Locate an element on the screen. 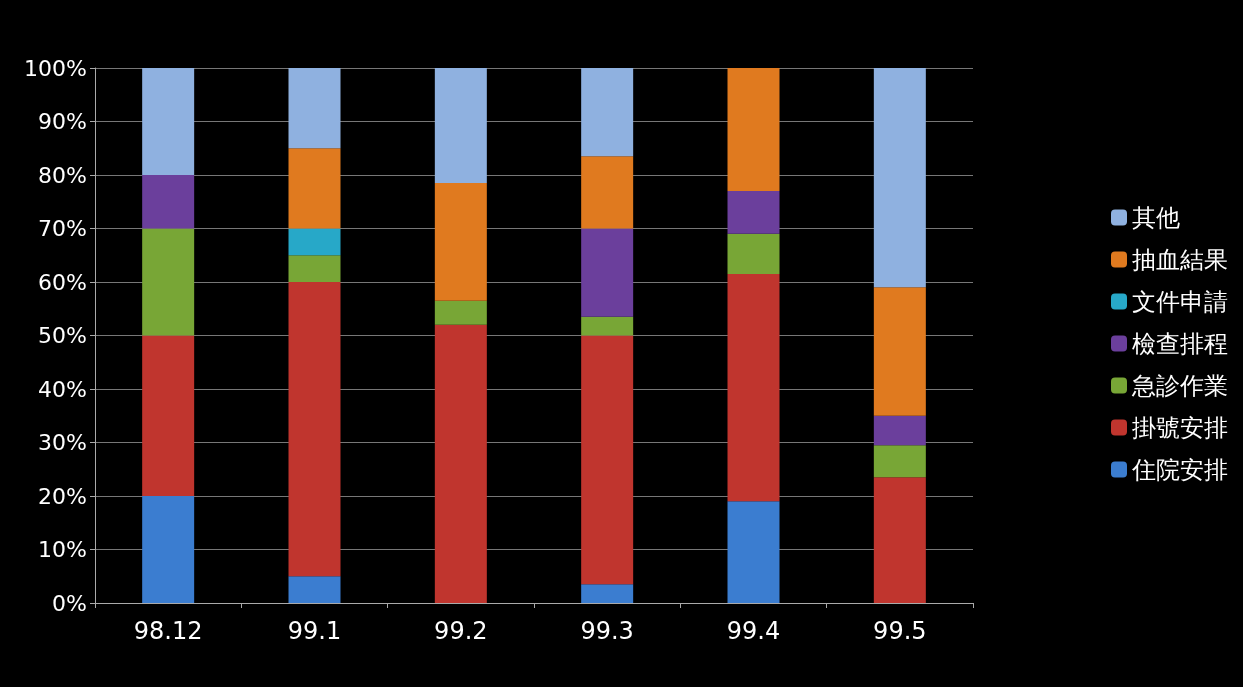 Image resolution: width=1243 pixels, height=687 pixels. x-tick-label: 99.4 is located at coordinates (753, 631).